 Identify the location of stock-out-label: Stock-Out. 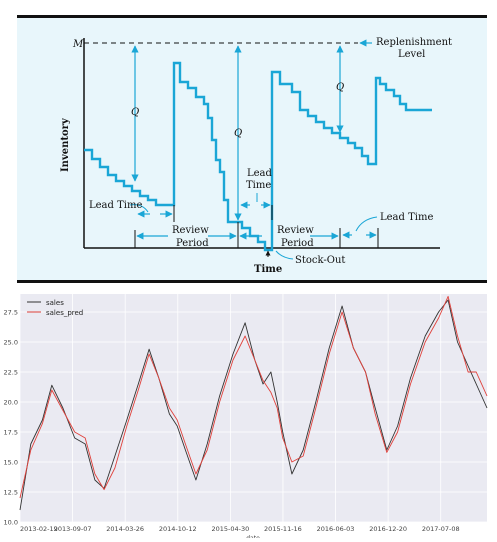
(320, 260).